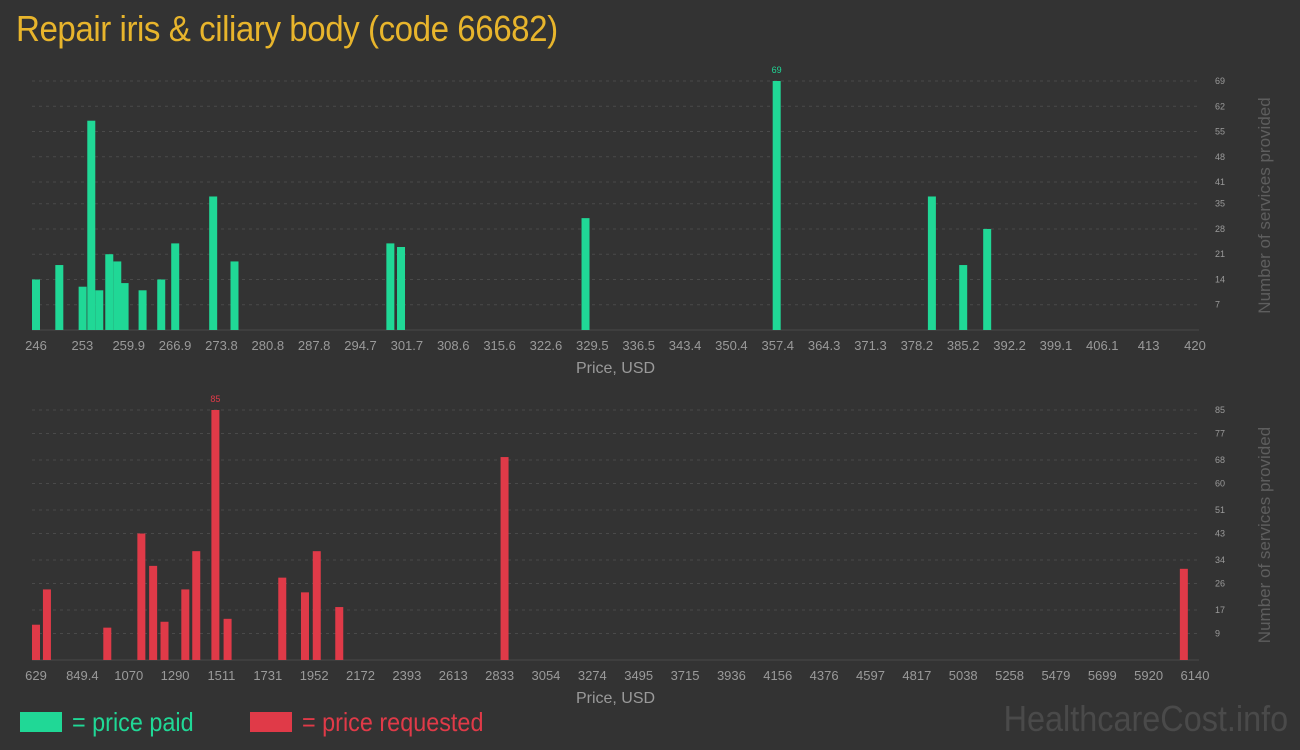  What do you see at coordinates (1220, 584) in the screenshot?
I see `y-tick-label: 26` at bounding box center [1220, 584].